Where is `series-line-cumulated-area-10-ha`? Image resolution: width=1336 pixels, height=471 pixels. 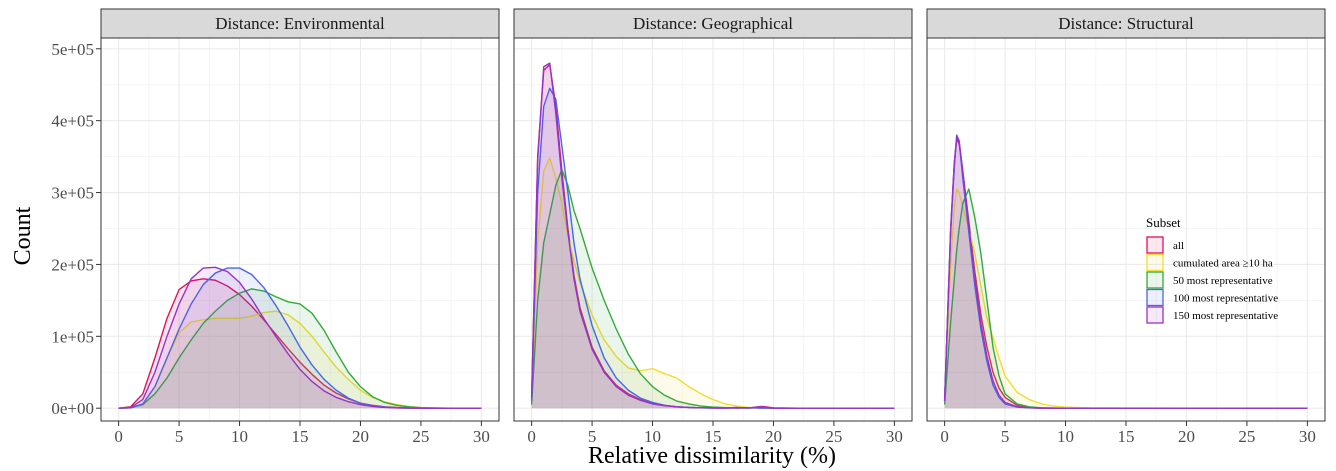
series-line-cumulated-area-10-ha is located at coordinates (1125, 298).